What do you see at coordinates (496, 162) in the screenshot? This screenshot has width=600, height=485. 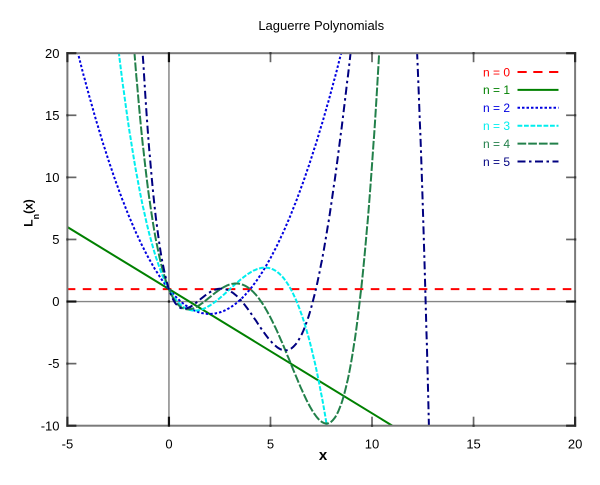 I see `svg-text: n = 5` at bounding box center [496, 162].